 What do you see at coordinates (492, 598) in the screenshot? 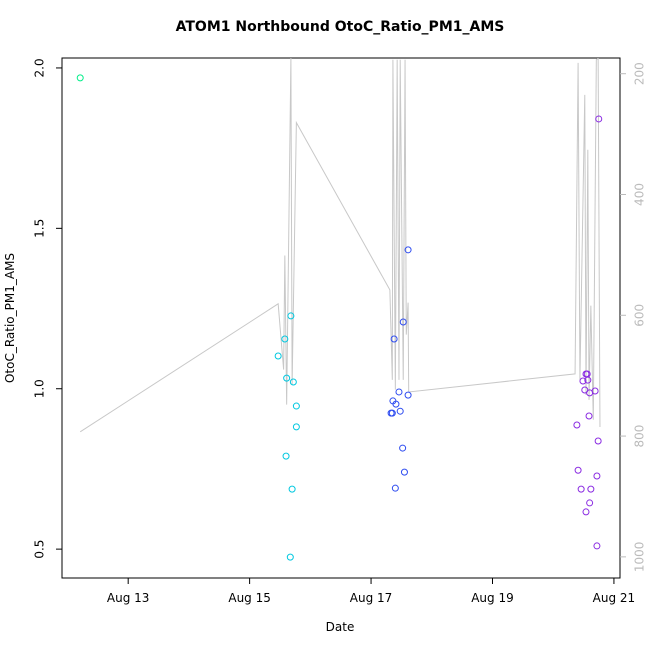
I see `x-tick-label: Aug 19` at bounding box center [492, 598].